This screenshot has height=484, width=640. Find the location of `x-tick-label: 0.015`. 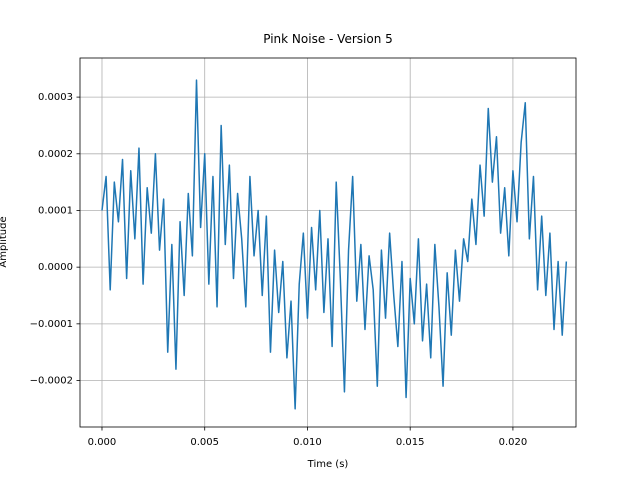

x-tick-label: 0.015 is located at coordinates (410, 442).